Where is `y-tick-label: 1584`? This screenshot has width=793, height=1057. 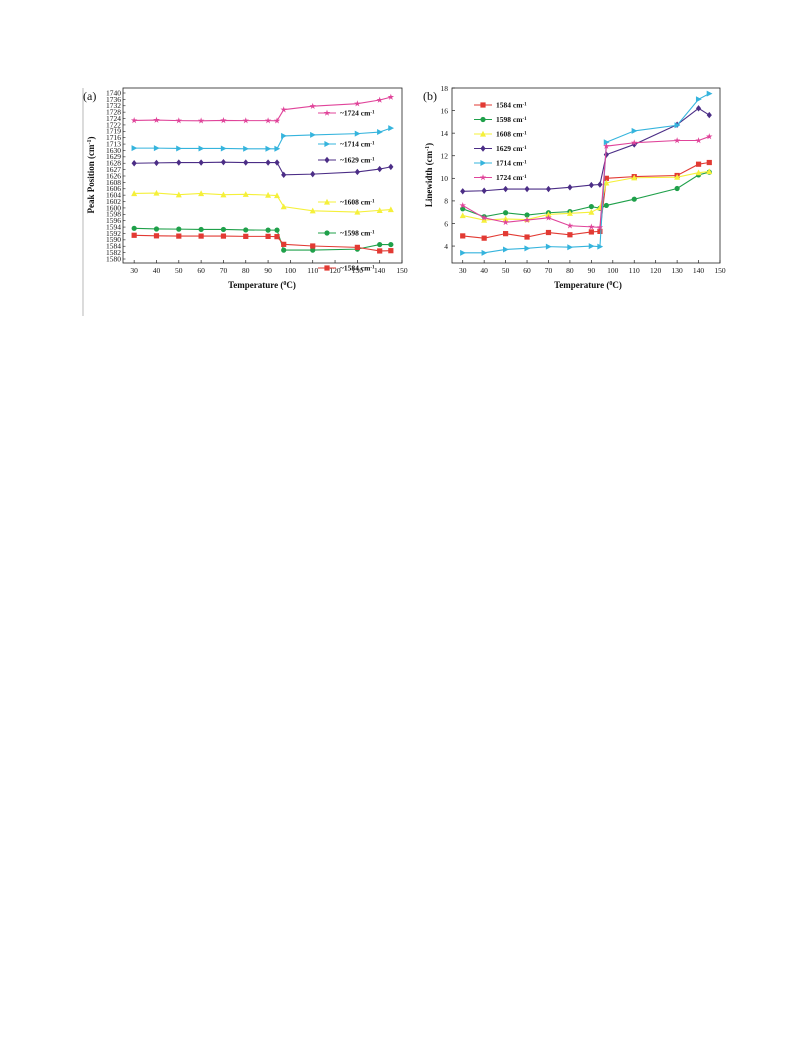 y-tick-label: 1584 is located at coordinates (113, 246).